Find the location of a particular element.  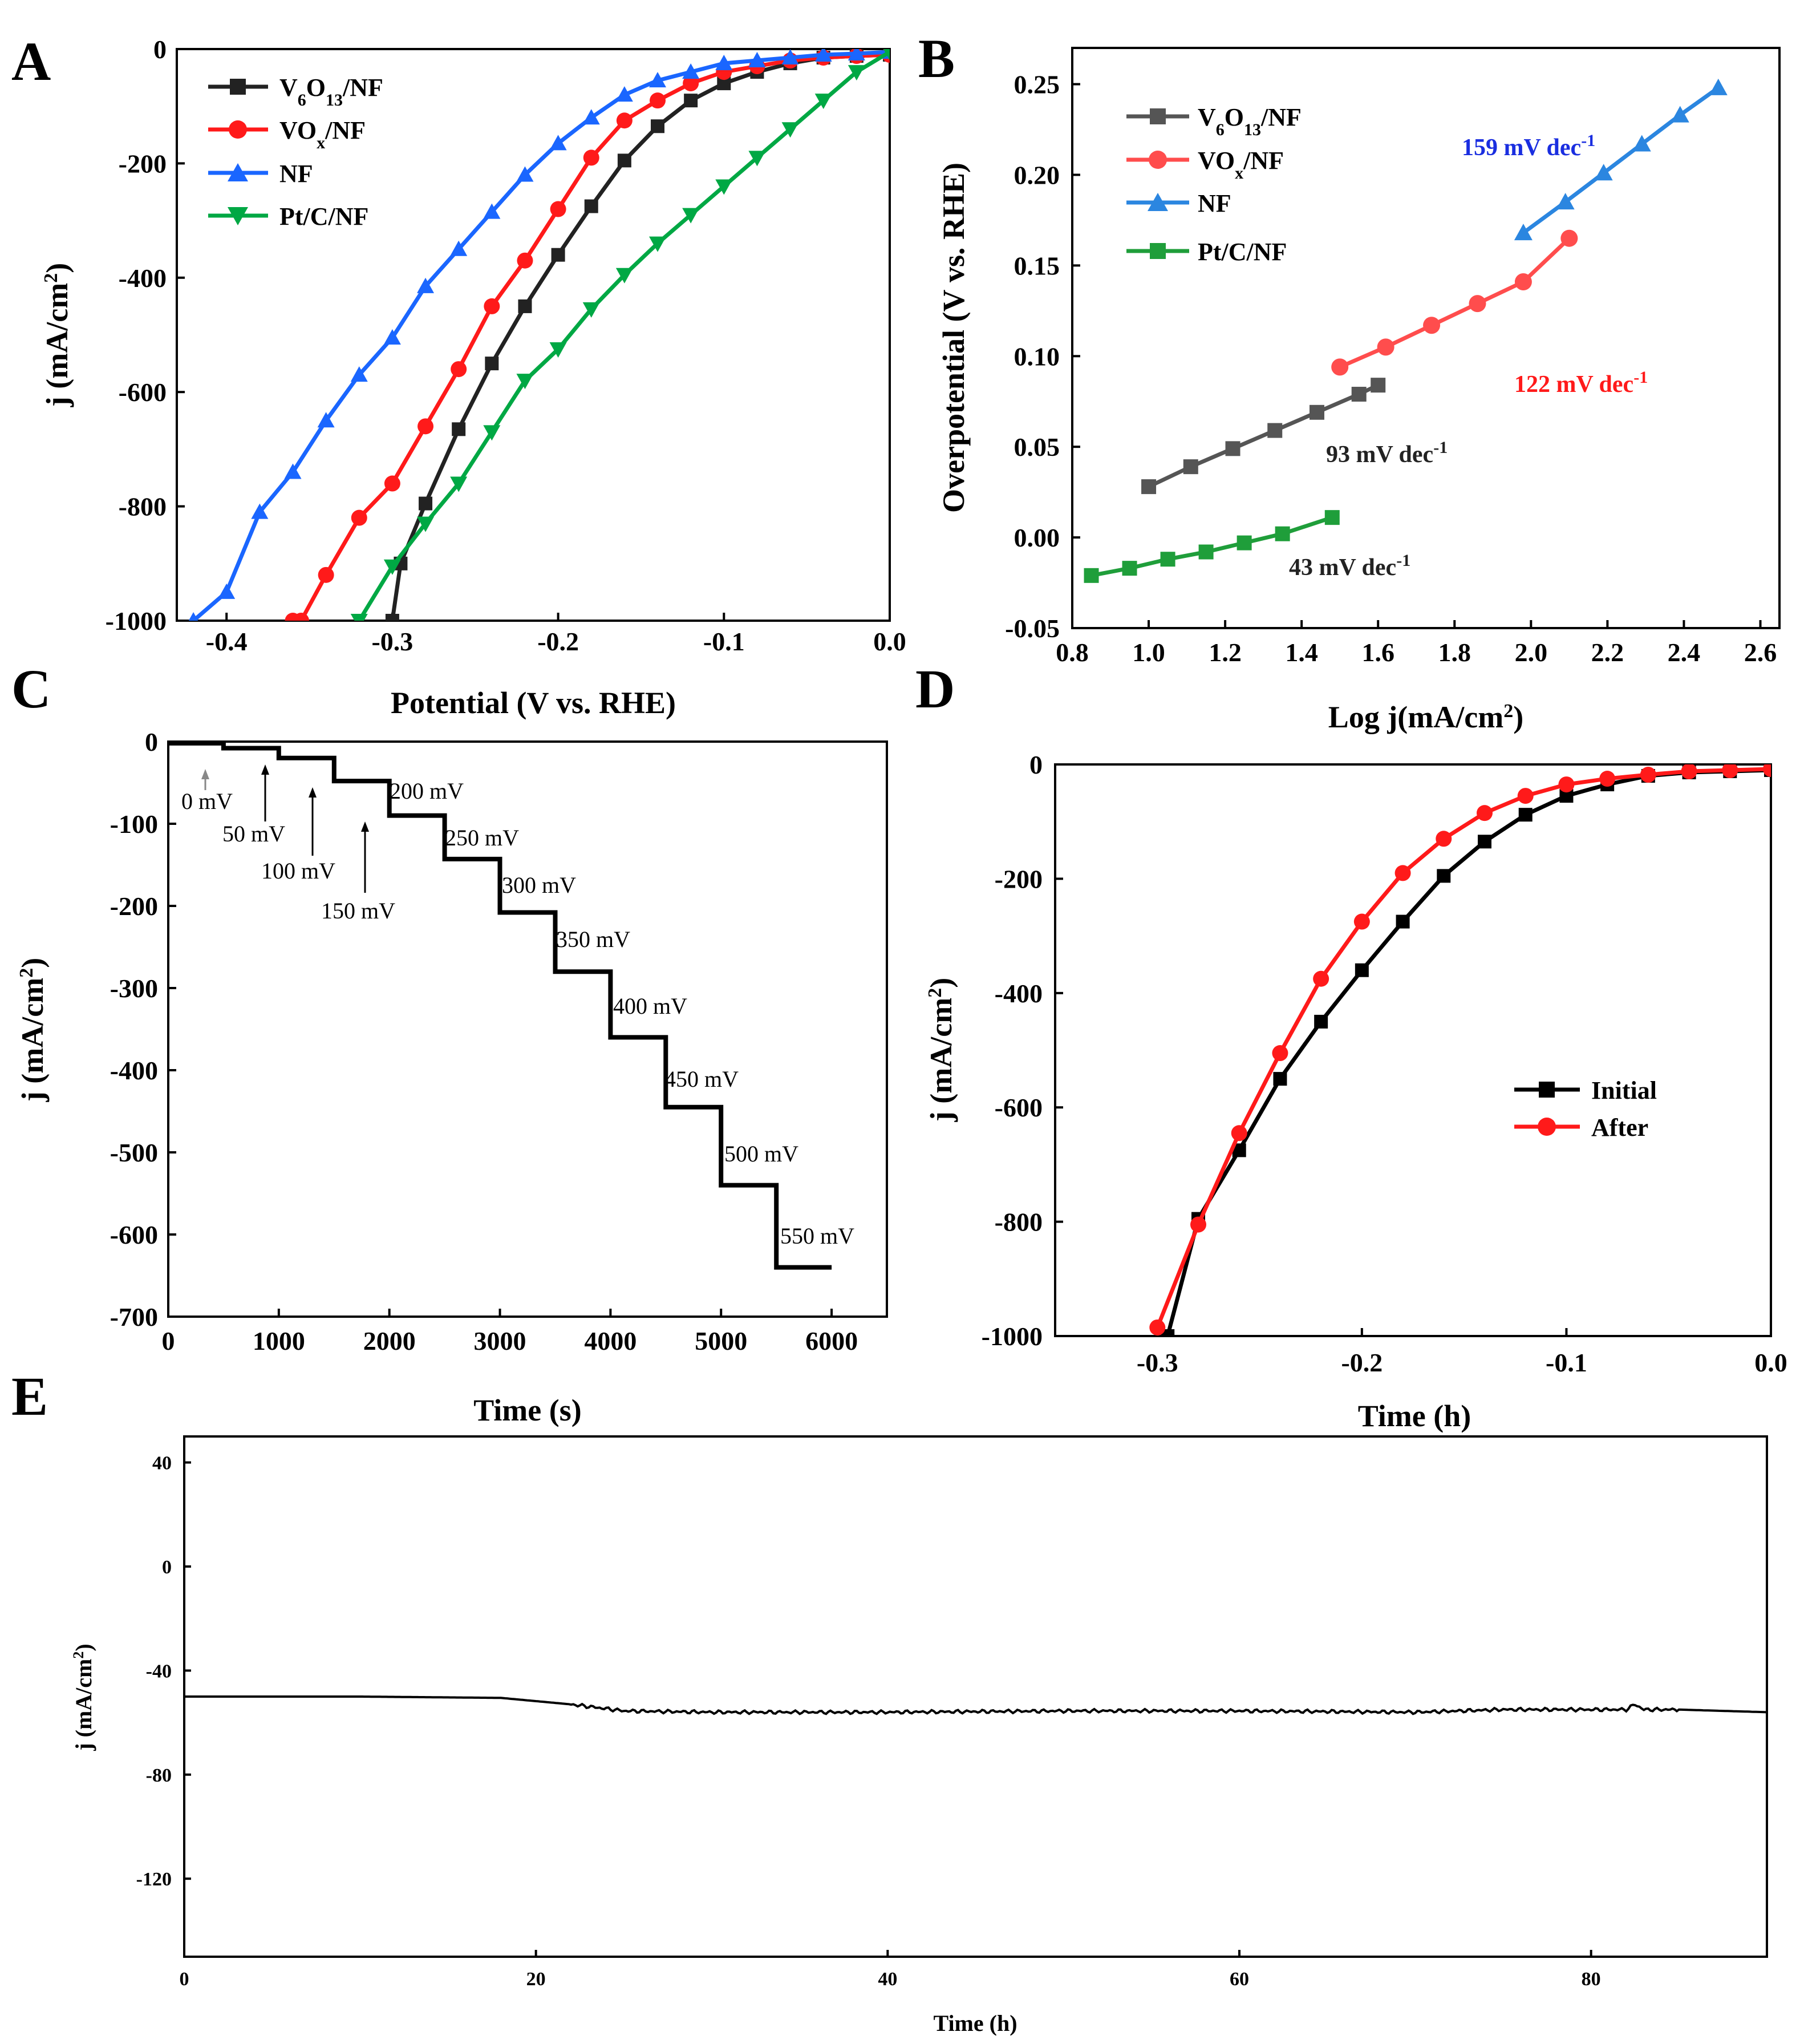

y-axis-label-c: j (mA/cm2) is located at coordinates (32, 1030).